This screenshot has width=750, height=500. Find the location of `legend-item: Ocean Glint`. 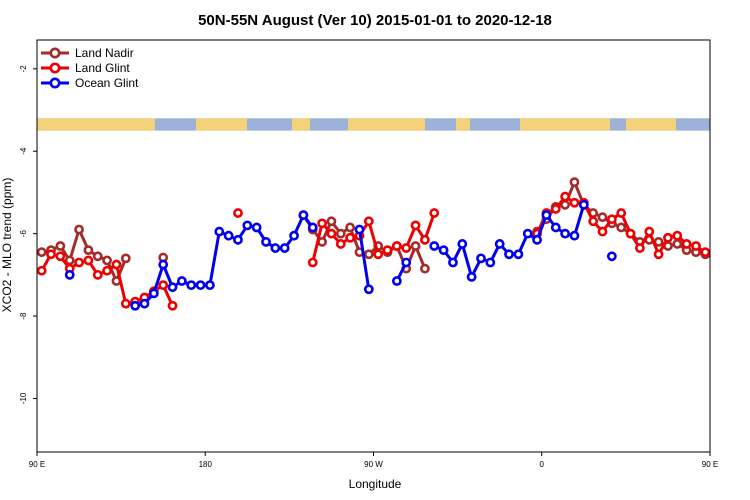

legend-item: Ocean Glint is located at coordinates (90, 83).